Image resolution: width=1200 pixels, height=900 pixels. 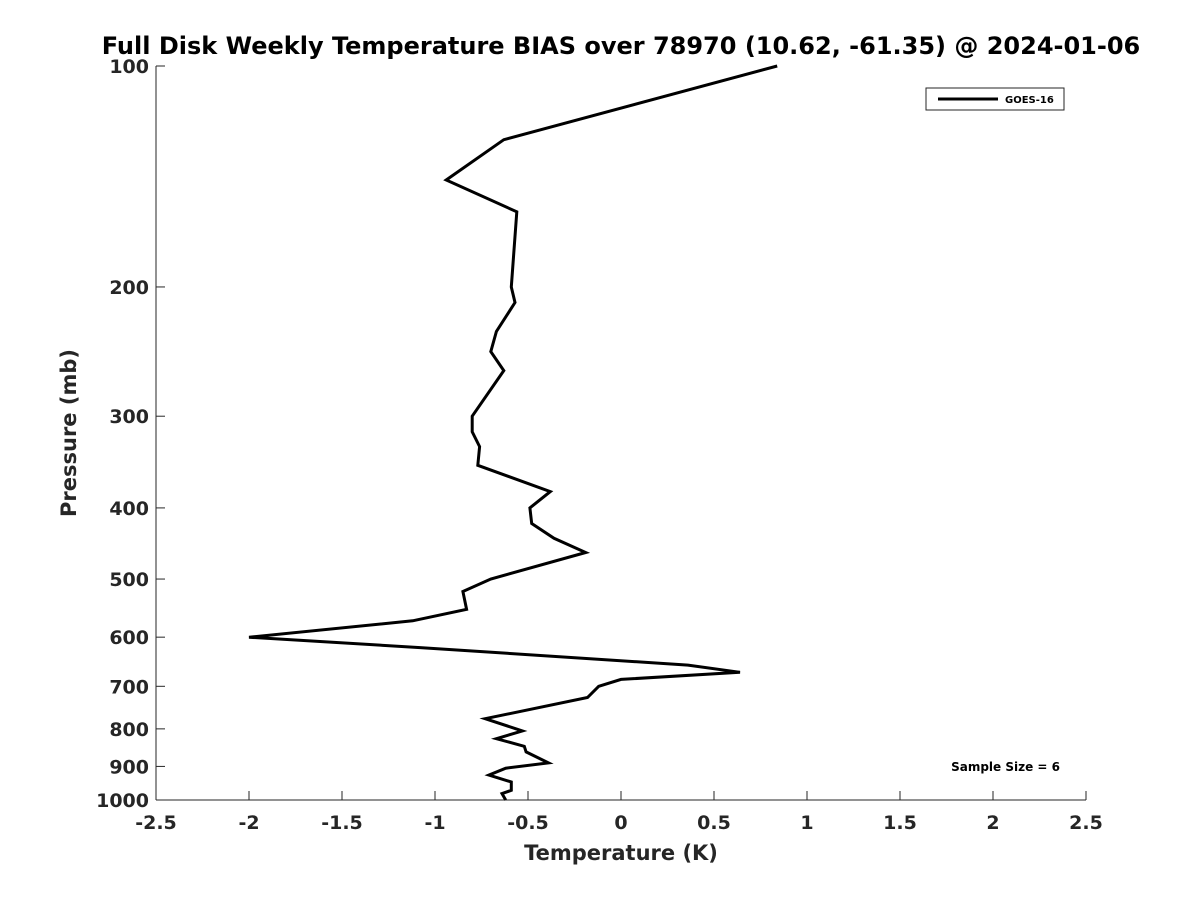 I want to click on x-axis-ticks: -2.5 -2 -1.5 -1 -0.5 0 0.5 1 1.5 2 2.5, so click(x=619, y=812).